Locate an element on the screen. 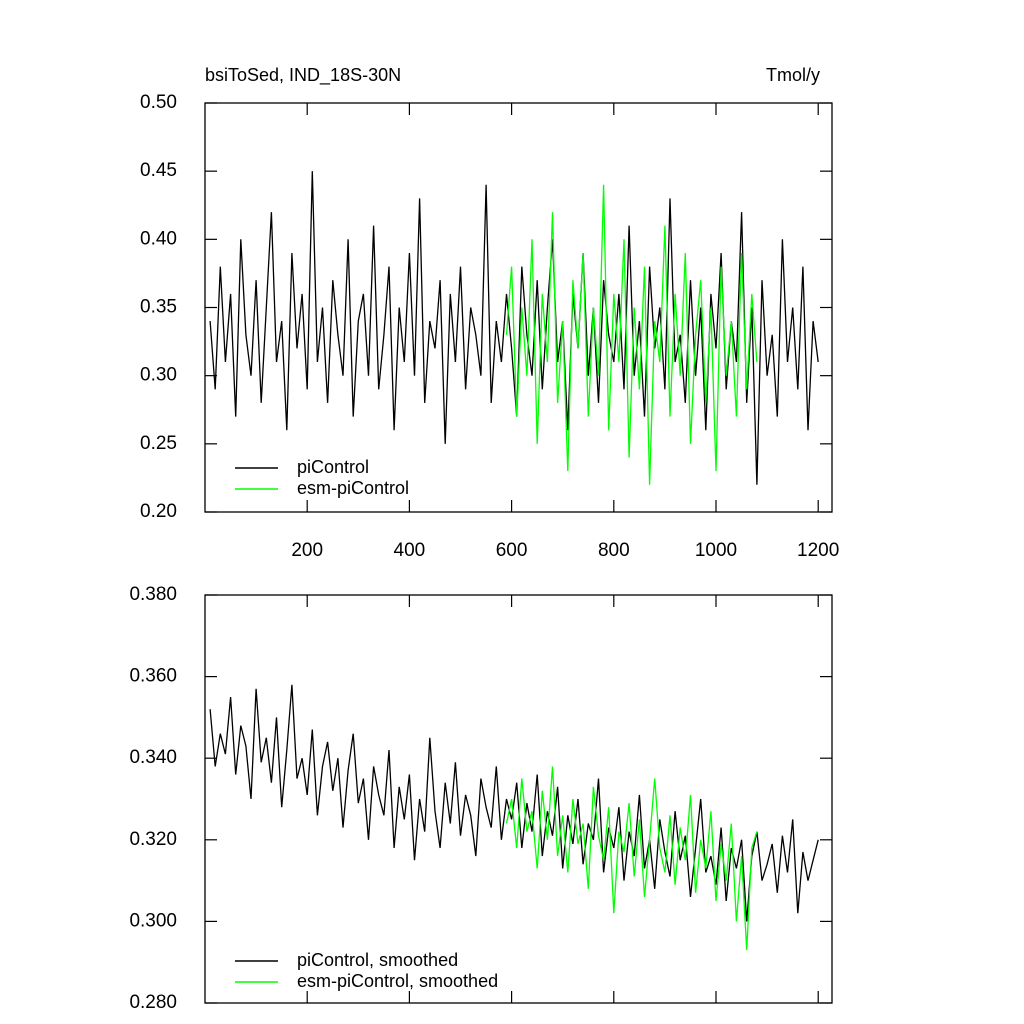 The height and width of the screenshot is (1024, 1024). x-tick-label: 1000 is located at coordinates (716, 550).